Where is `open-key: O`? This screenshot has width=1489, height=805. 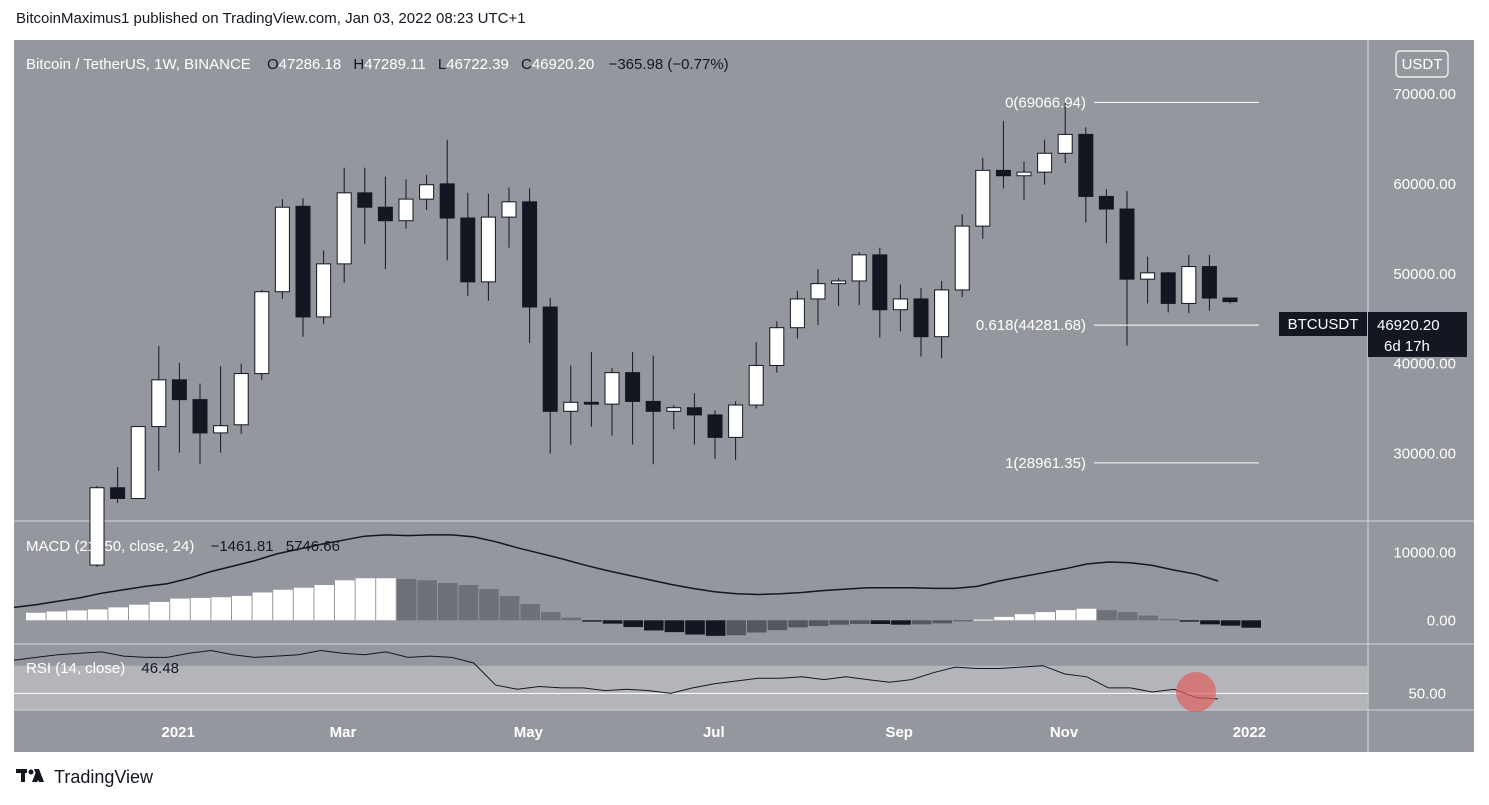 open-key: O is located at coordinates (273, 64).